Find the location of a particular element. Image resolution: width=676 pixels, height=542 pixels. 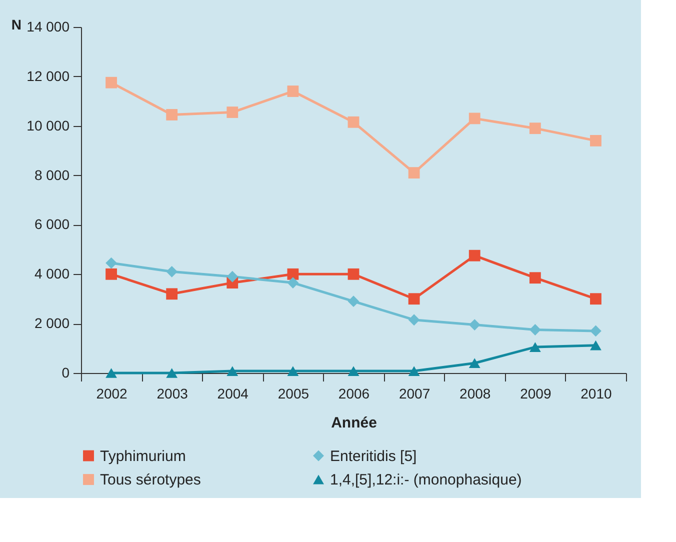

y-tick-label: 0 is located at coordinates (66, 372).